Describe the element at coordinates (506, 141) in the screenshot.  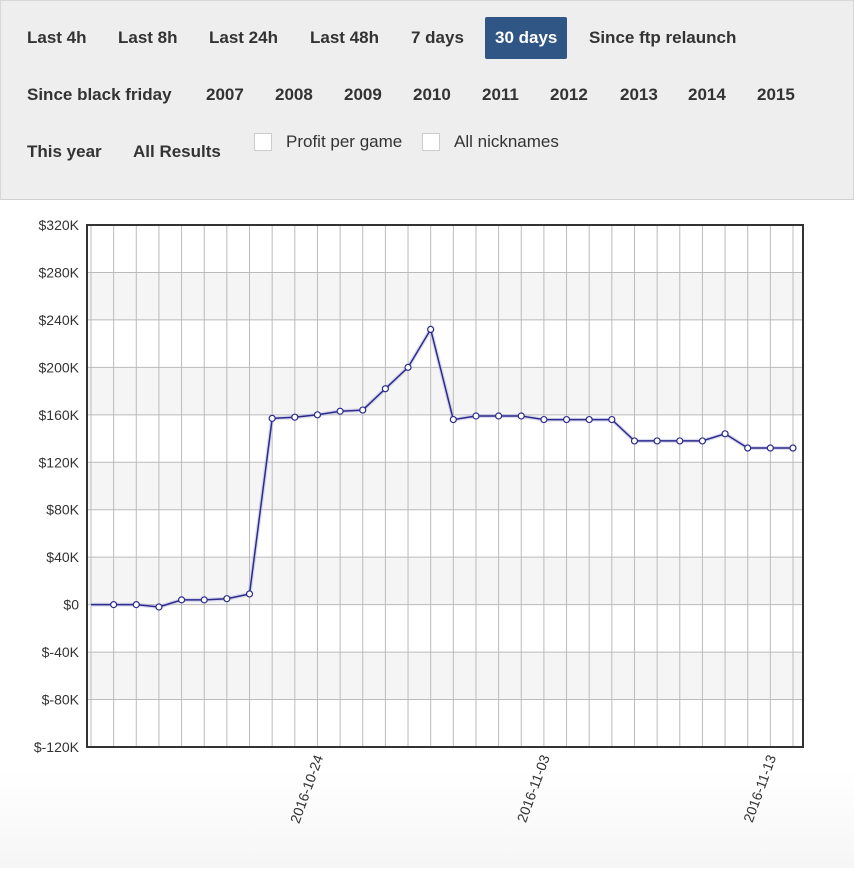
I see `all-nicknames-label: All nicknames` at that location.